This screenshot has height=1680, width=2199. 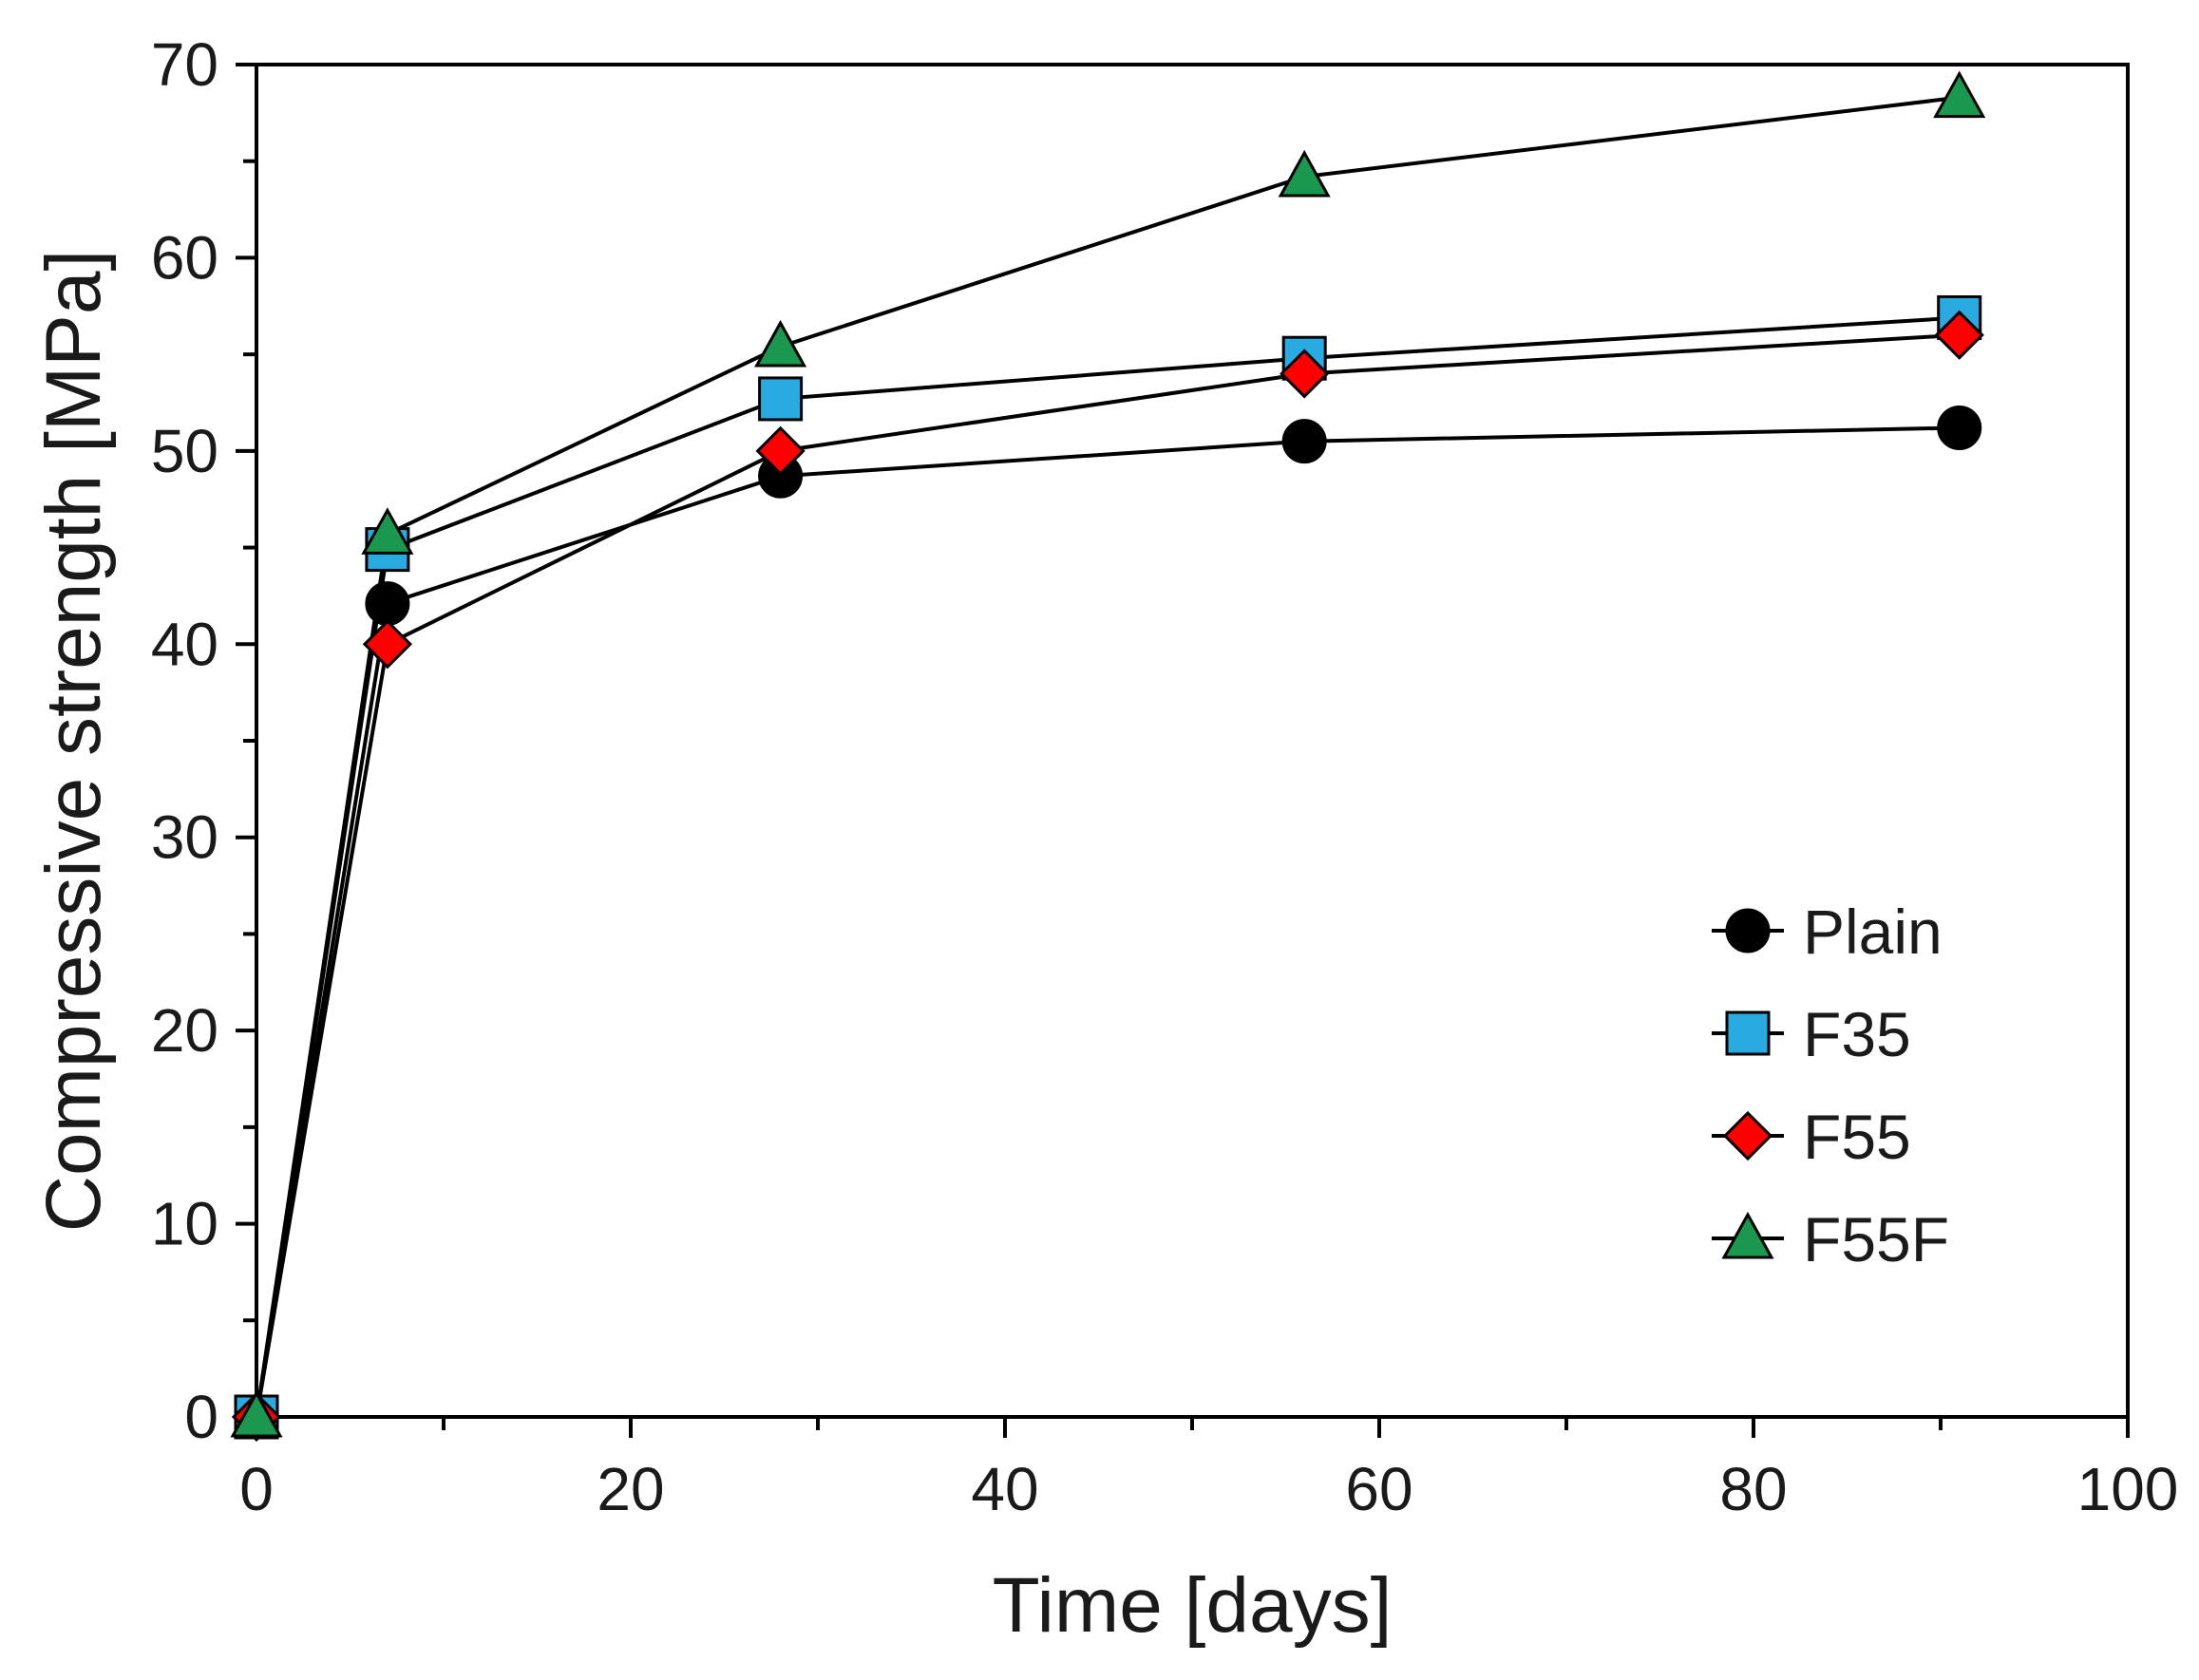 What do you see at coordinates (201, 1417) in the screenshot?
I see `y-tick-label: 0` at bounding box center [201, 1417].